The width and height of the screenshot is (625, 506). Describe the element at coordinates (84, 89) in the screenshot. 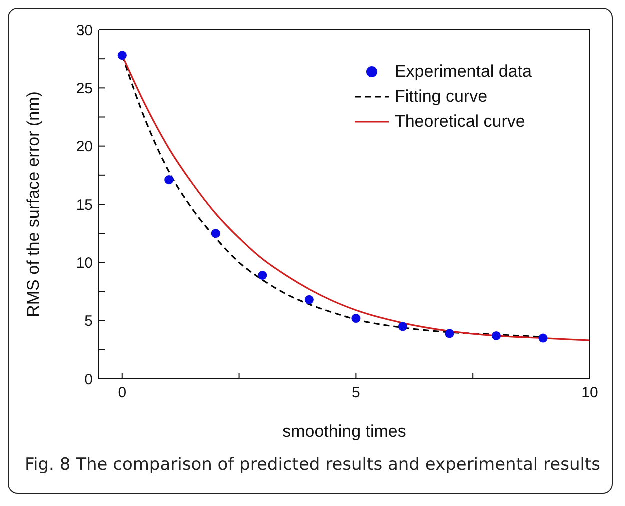

I see `y-tick-label: 25` at that location.